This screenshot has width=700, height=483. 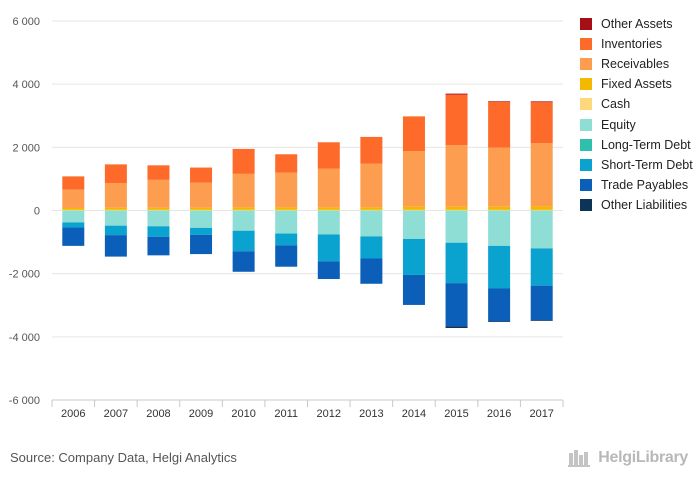 I want to click on legend-item: Other Liabilities, so click(x=636, y=205).